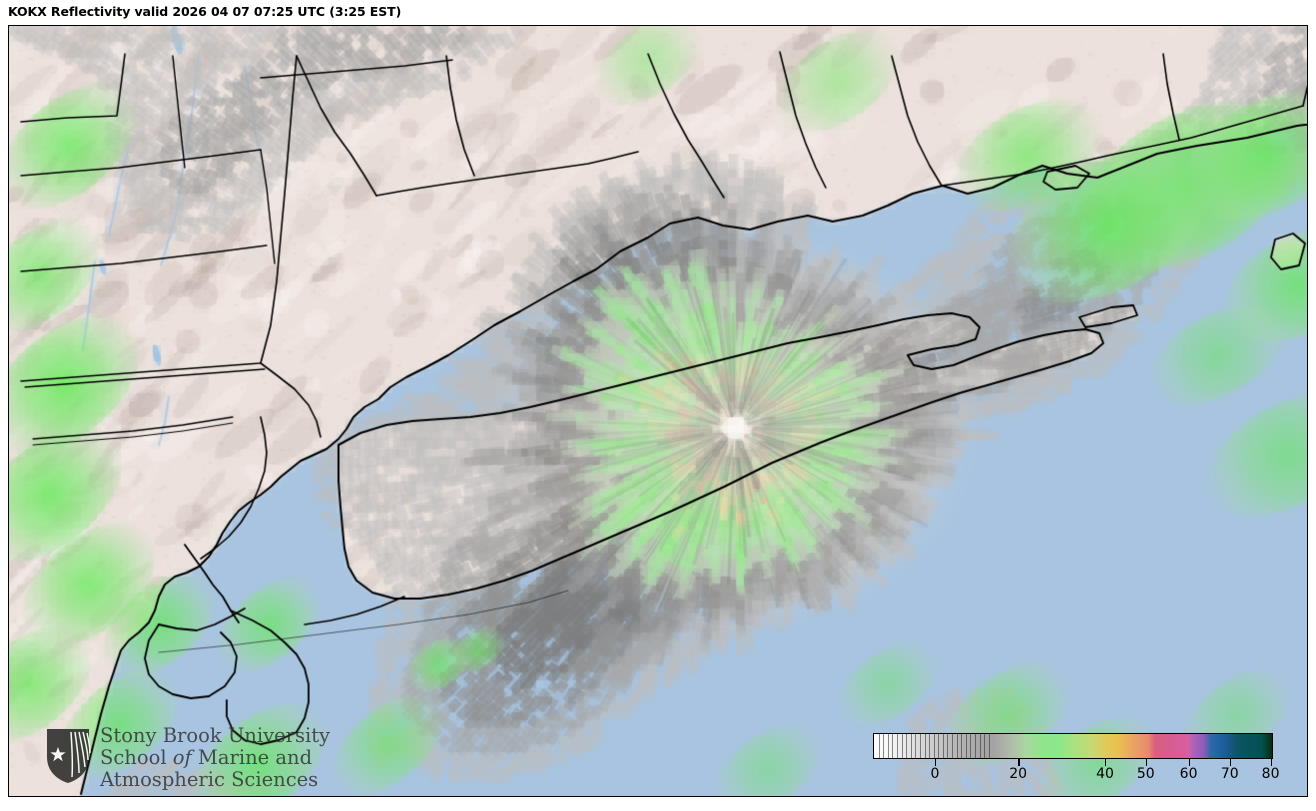 Image resolution: width=1316 pixels, height=811 pixels. What do you see at coordinates (1105, 774) in the screenshot?
I see `colorbar-tick-label: 40` at bounding box center [1105, 774].